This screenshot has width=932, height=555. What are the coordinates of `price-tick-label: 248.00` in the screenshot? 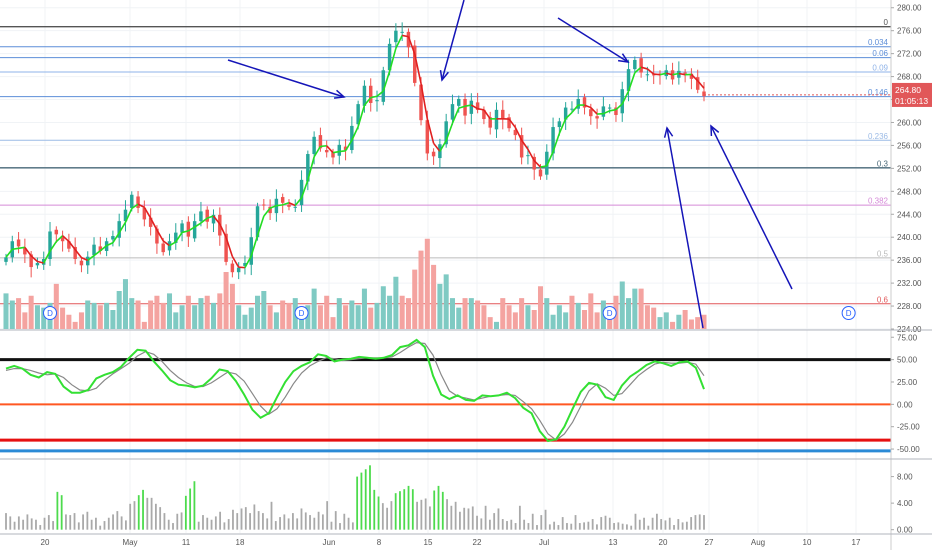 It's located at (909, 191).